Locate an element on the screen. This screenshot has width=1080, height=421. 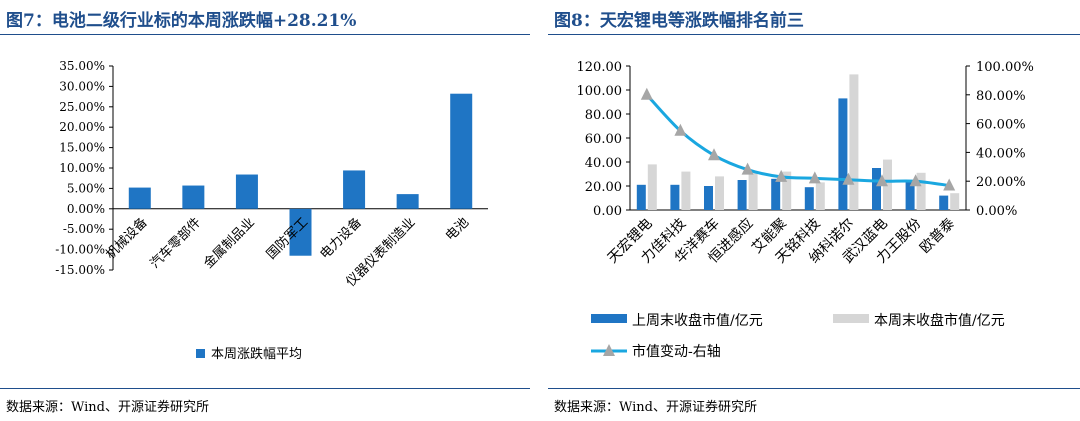
x-category-label: 电池 is located at coordinates (457, 229).